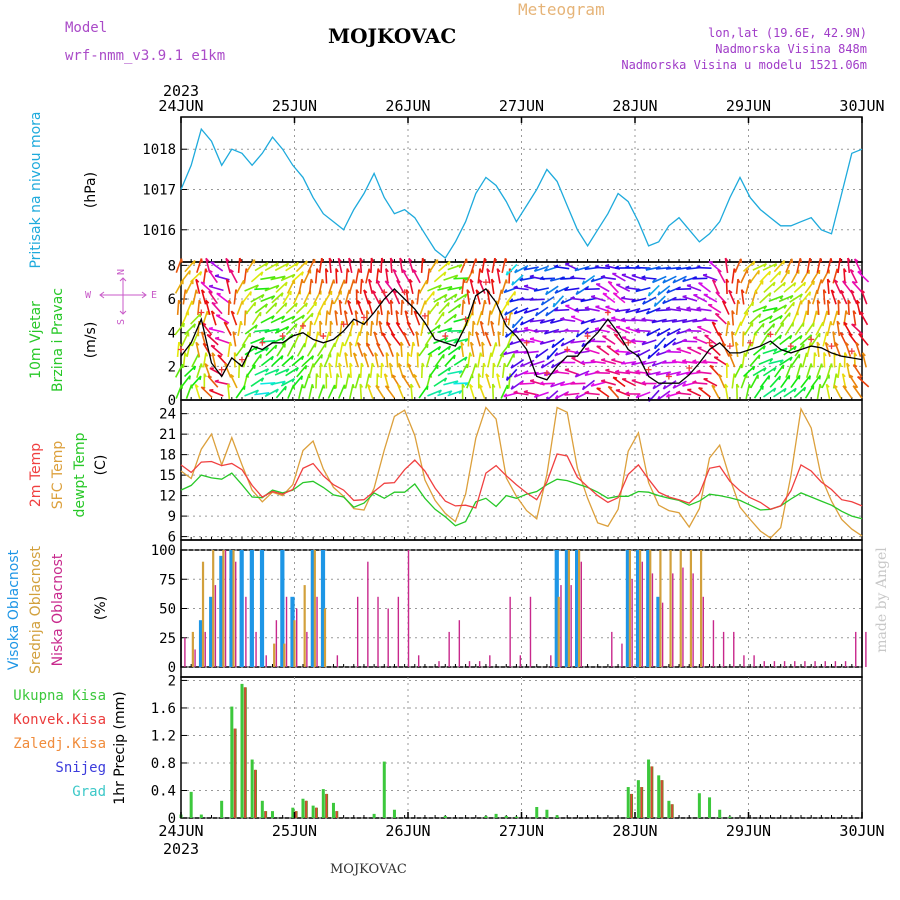 This screenshot has width=900, height=900. What do you see at coordinates (91, 190) in the screenshot?
I see `y-axis-label: (hPa)` at bounding box center [91, 190].